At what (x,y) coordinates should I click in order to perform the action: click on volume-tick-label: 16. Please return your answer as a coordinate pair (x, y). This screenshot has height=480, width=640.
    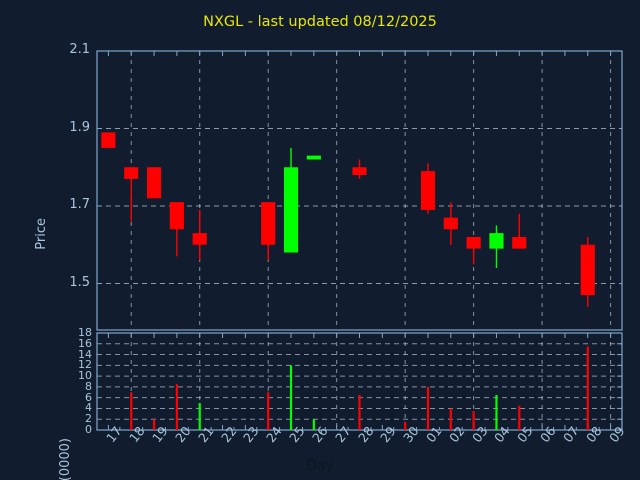
    Looking at the image, I should click on (85, 343).